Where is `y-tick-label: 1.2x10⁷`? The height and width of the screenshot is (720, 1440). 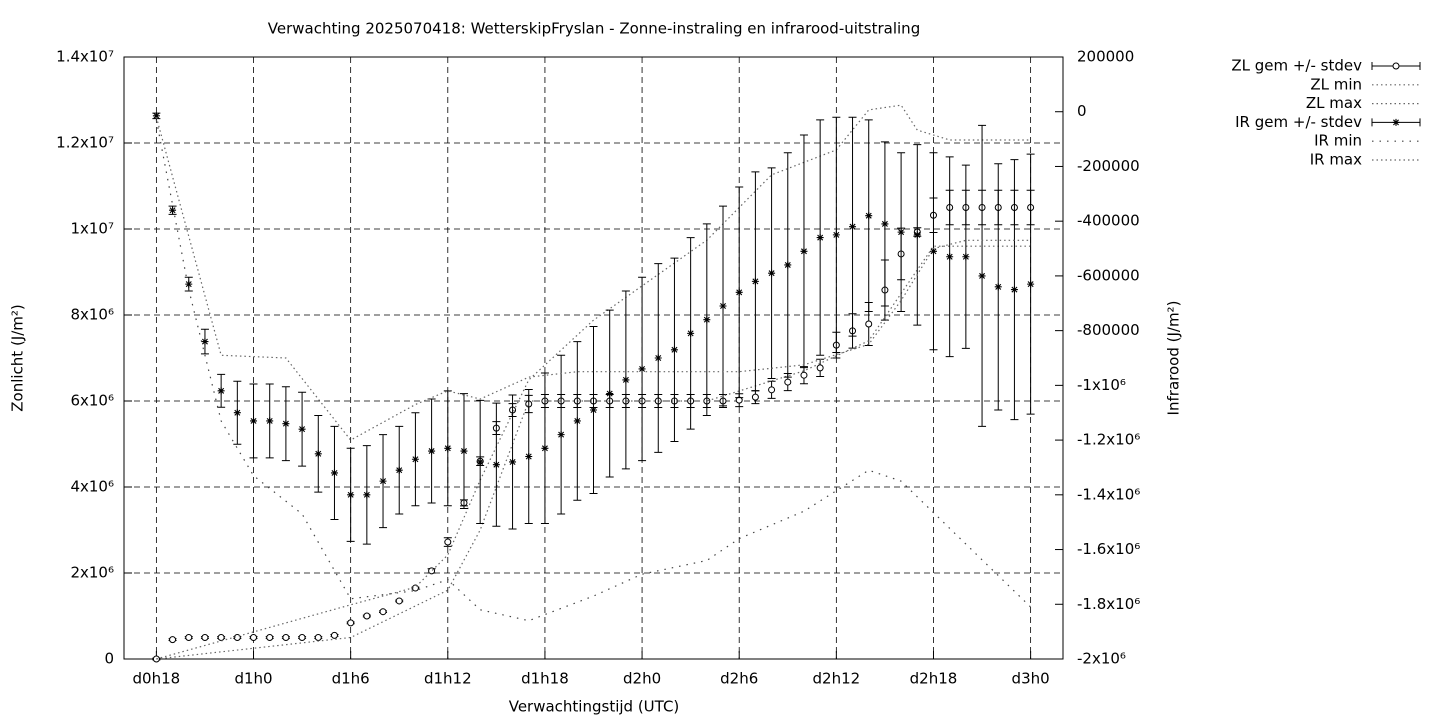
y-tick-label: 1.2x10⁷ is located at coordinates (85, 143).